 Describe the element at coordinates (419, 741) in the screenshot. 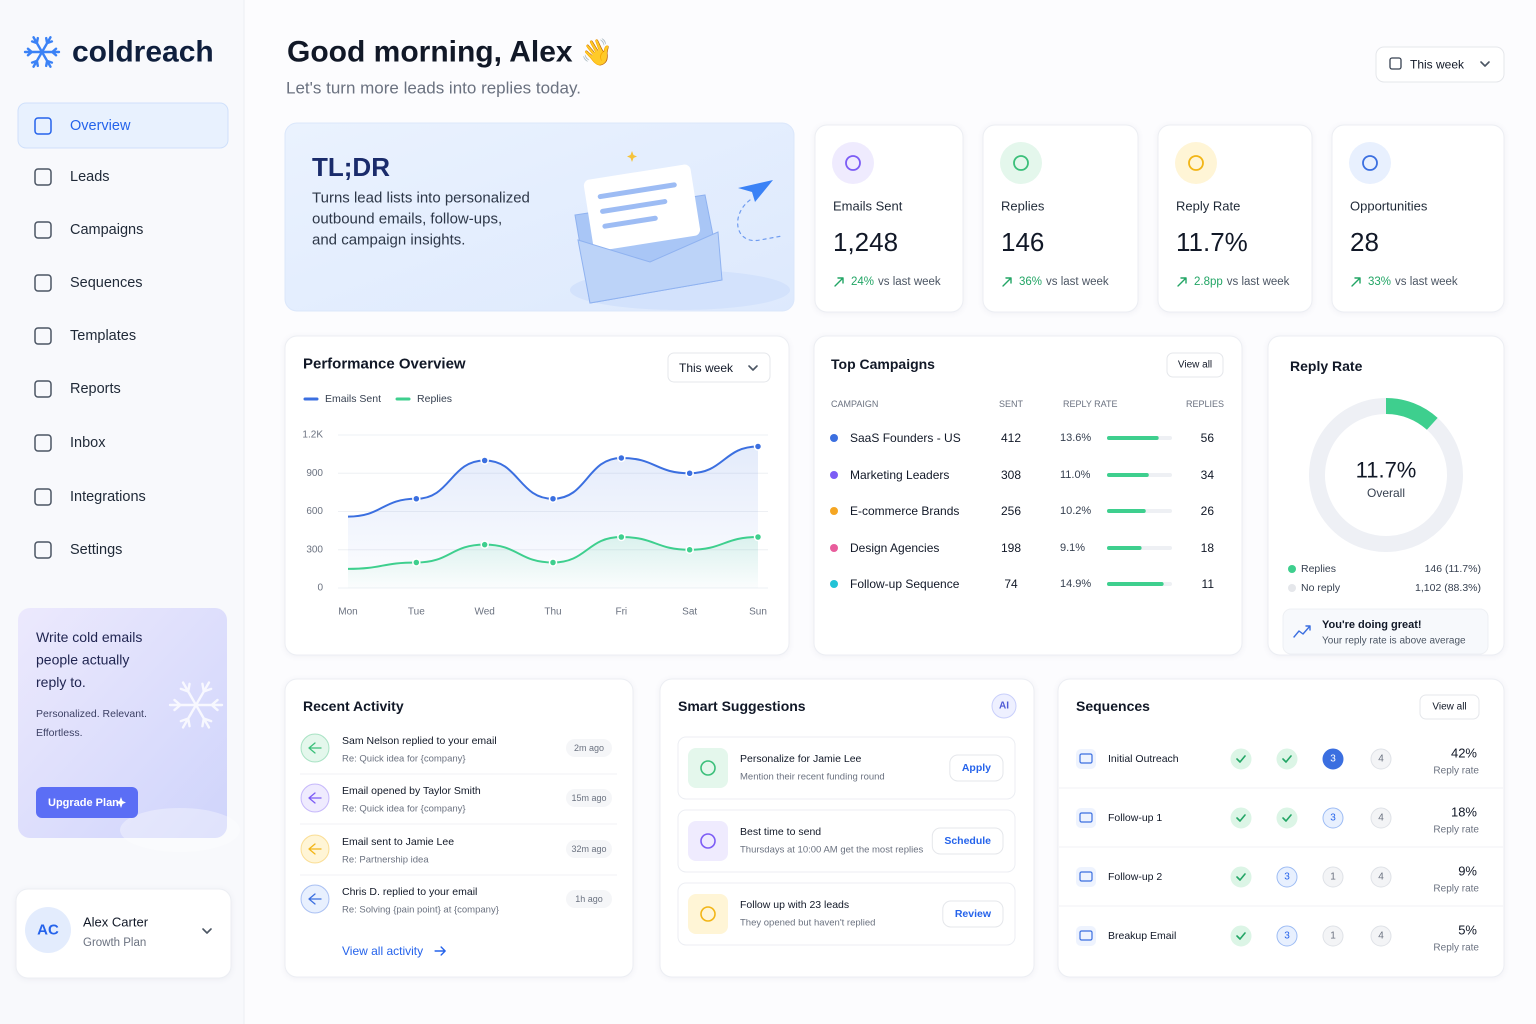

I see `activity-title: Sam Nelson replied to your email` at that location.